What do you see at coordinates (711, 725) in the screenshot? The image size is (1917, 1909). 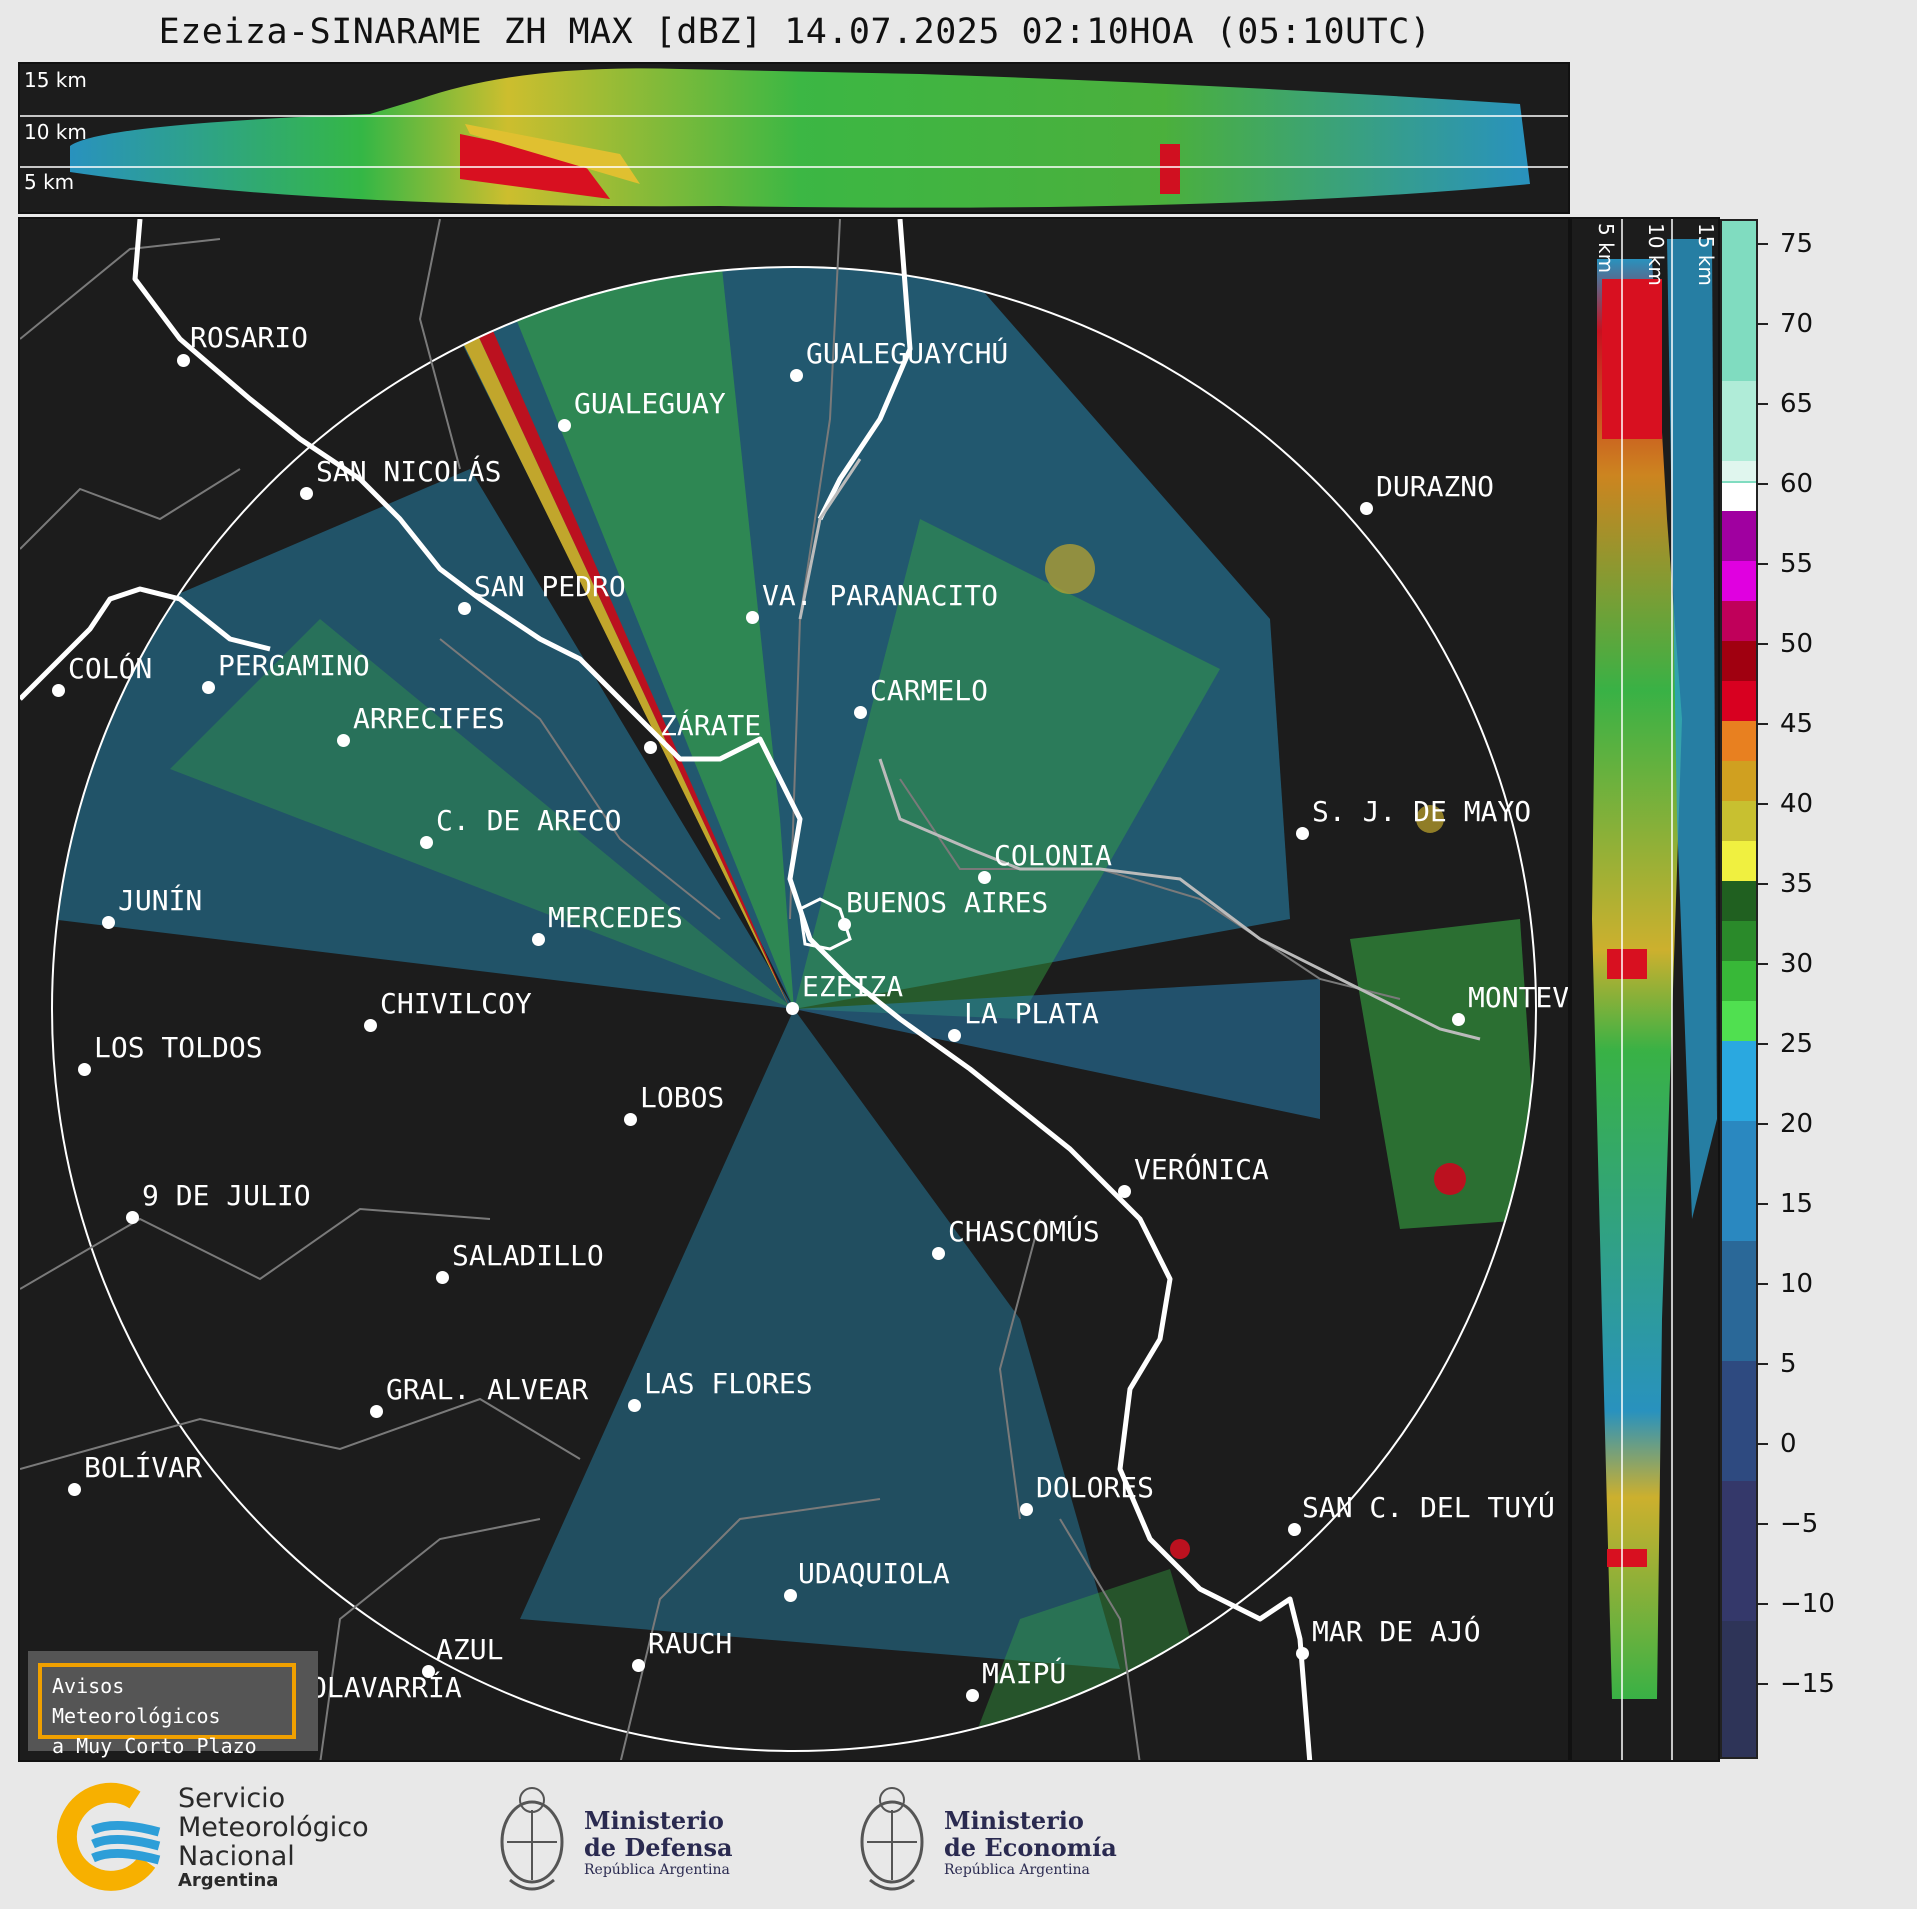 I see `city-label: ZÁRATE` at bounding box center [711, 725].